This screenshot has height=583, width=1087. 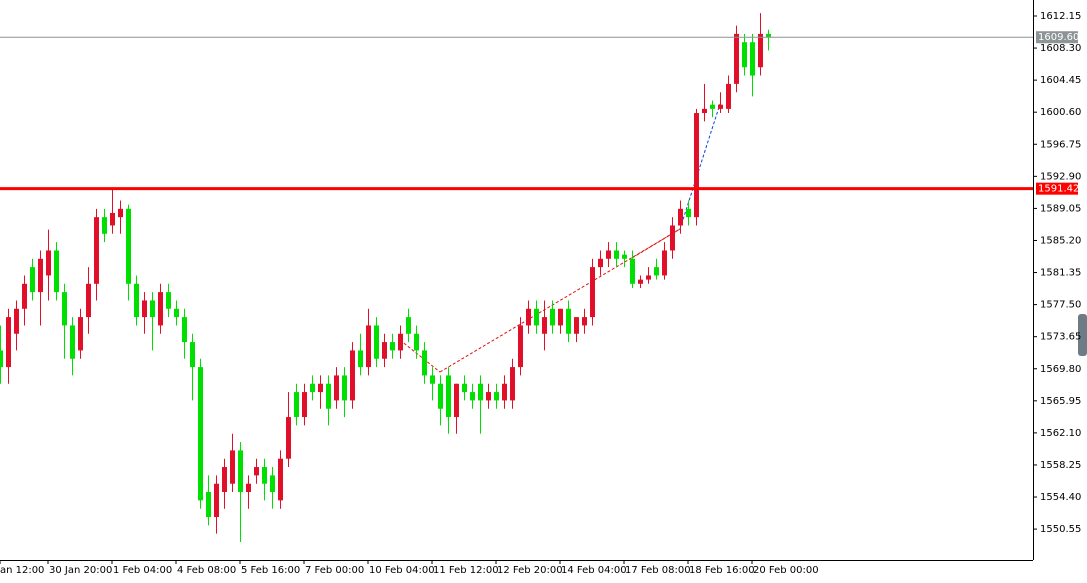 What do you see at coordinates (80, 570) in the screenshot?
I see `x-tick-label: 30 Jan 20:00` at bounding box center [80, 570].